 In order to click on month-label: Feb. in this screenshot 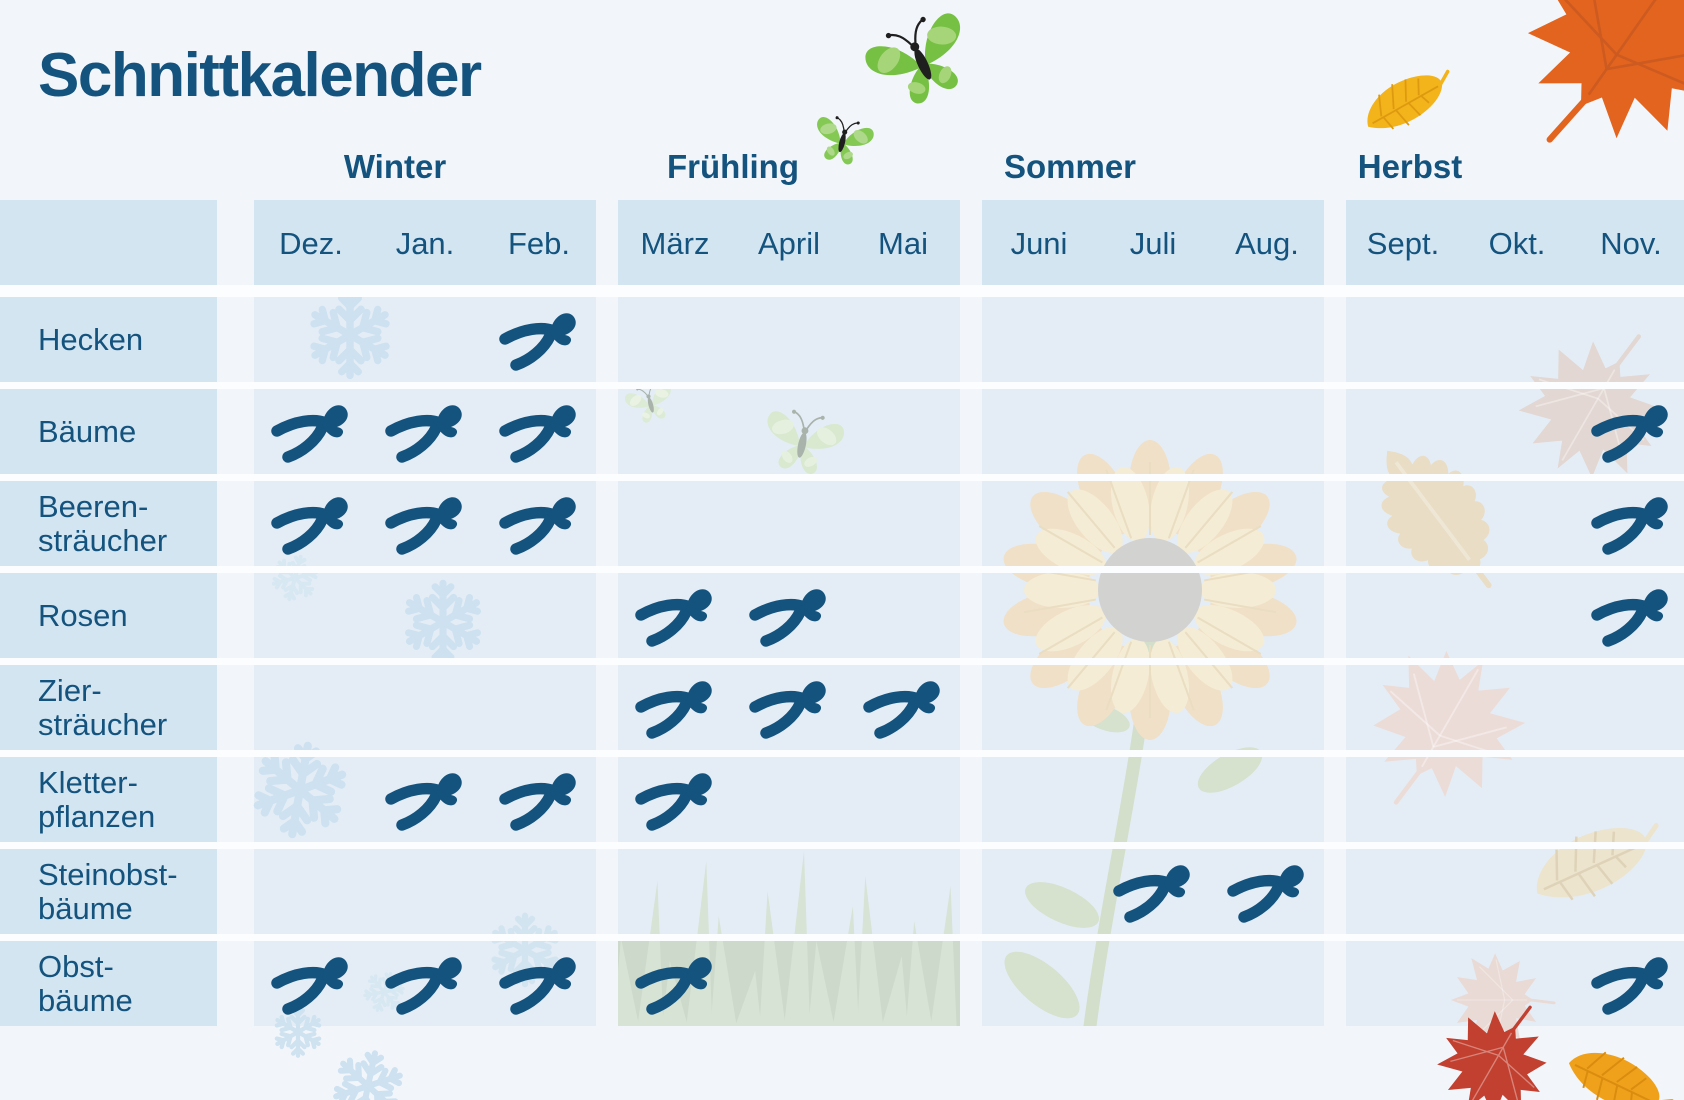, I will do `click(539, 243)`.